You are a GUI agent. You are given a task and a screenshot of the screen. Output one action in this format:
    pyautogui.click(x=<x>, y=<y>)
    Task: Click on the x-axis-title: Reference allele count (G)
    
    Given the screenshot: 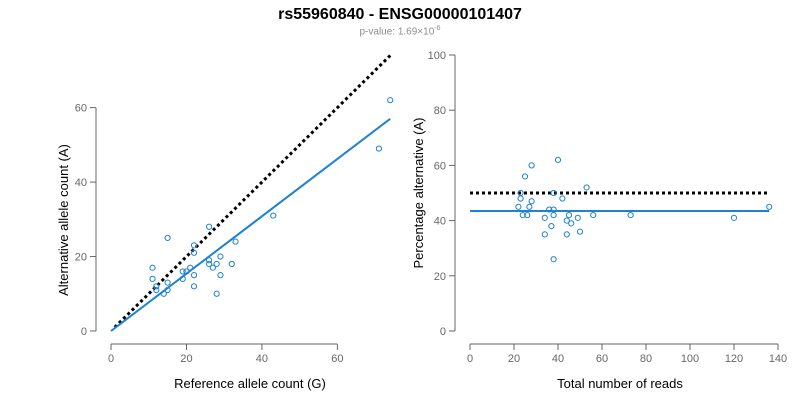 What is the action you would take?
    pyautogui.click(x=250, y=383)
    